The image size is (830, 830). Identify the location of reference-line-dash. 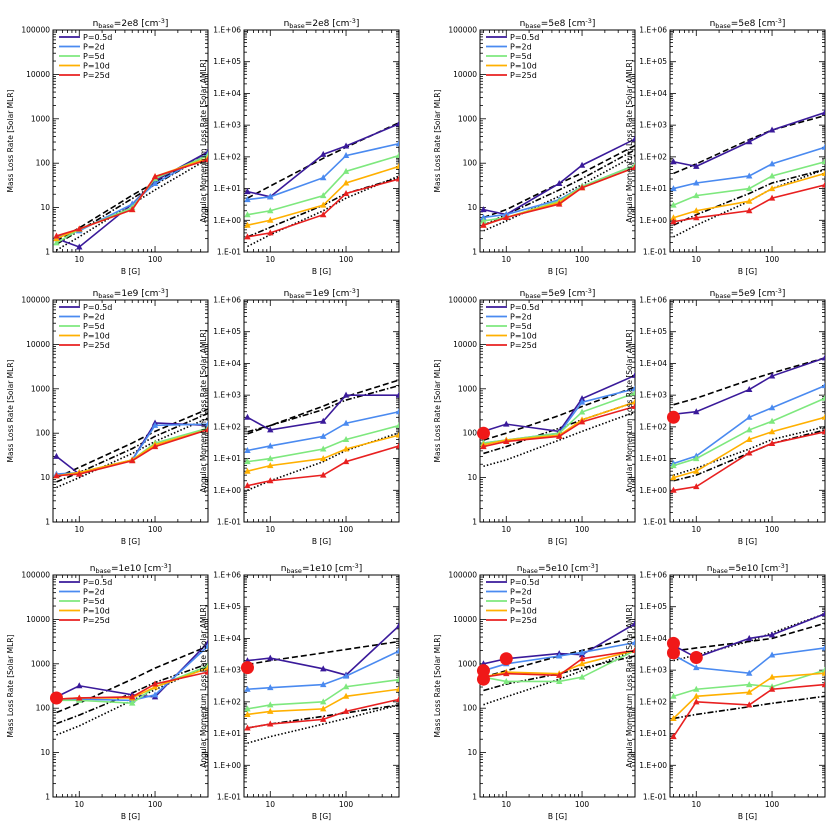
(559, 657).